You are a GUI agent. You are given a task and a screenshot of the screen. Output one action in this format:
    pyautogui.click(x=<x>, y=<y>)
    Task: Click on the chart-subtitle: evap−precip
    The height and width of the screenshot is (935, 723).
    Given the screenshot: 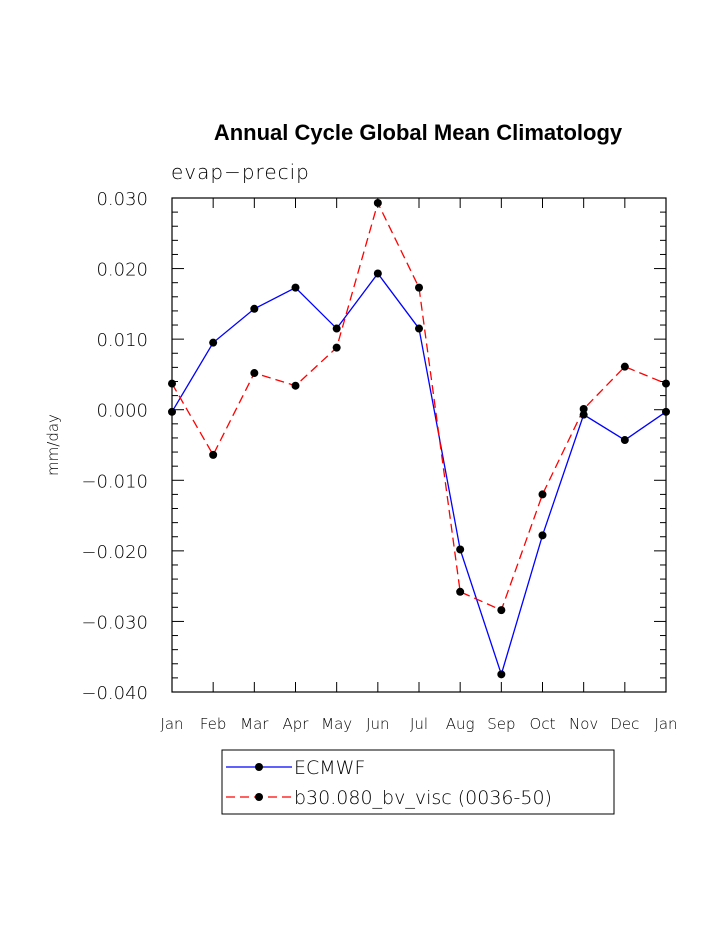 What is the action you would take?
    pyautogui.click(x=240, y=172)
    